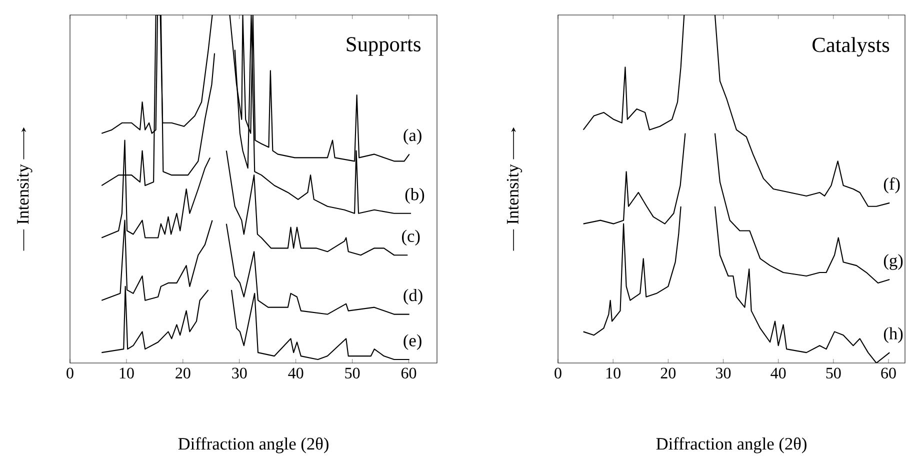  I want to click on series-label: (e), so click(413, 342).